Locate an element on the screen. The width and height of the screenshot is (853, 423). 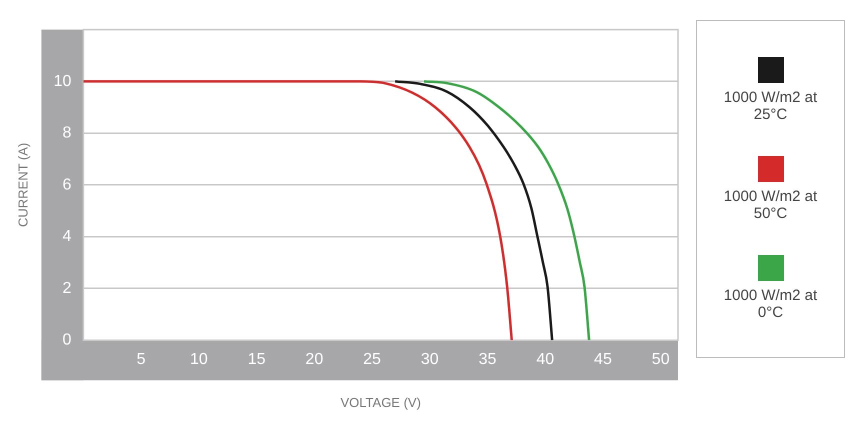
x-tick-label: 35 is located at coordinates (487, 359).